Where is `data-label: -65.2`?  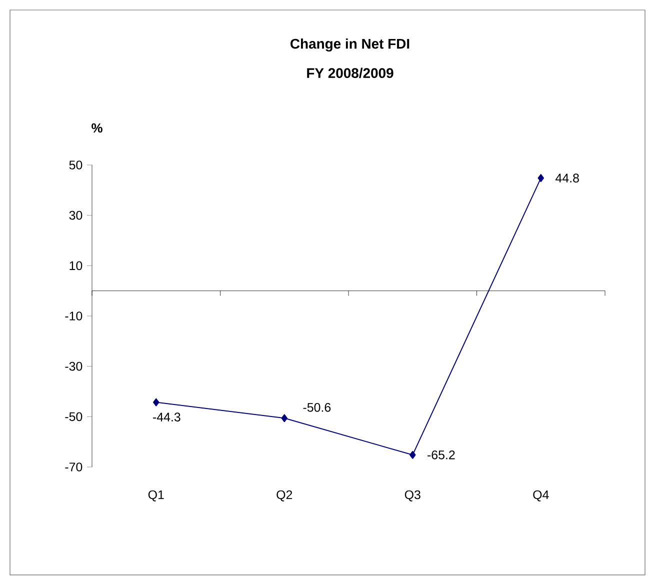
data-label: -65.2 is located at coordinates (441, 455).